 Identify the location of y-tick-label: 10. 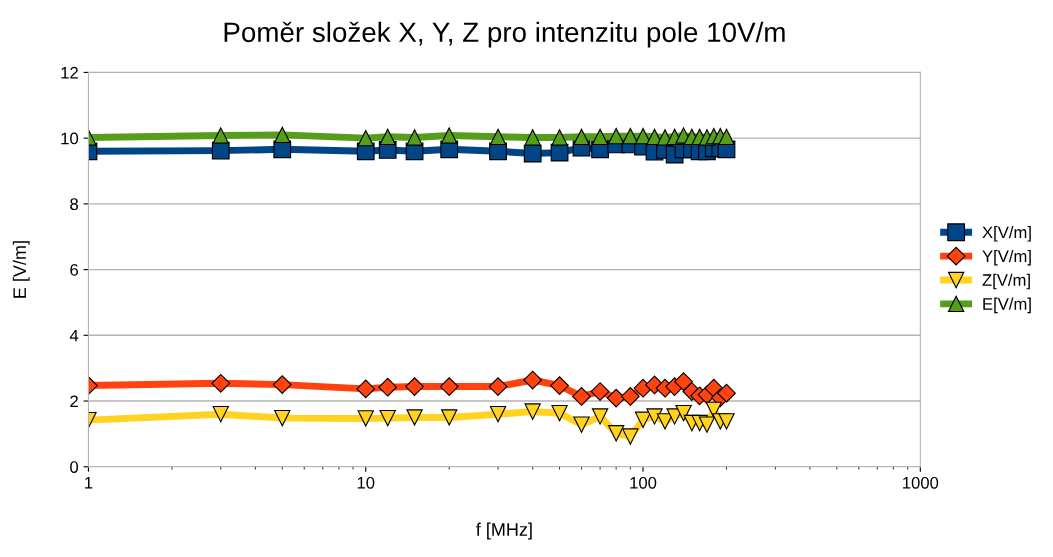
(70, 138).